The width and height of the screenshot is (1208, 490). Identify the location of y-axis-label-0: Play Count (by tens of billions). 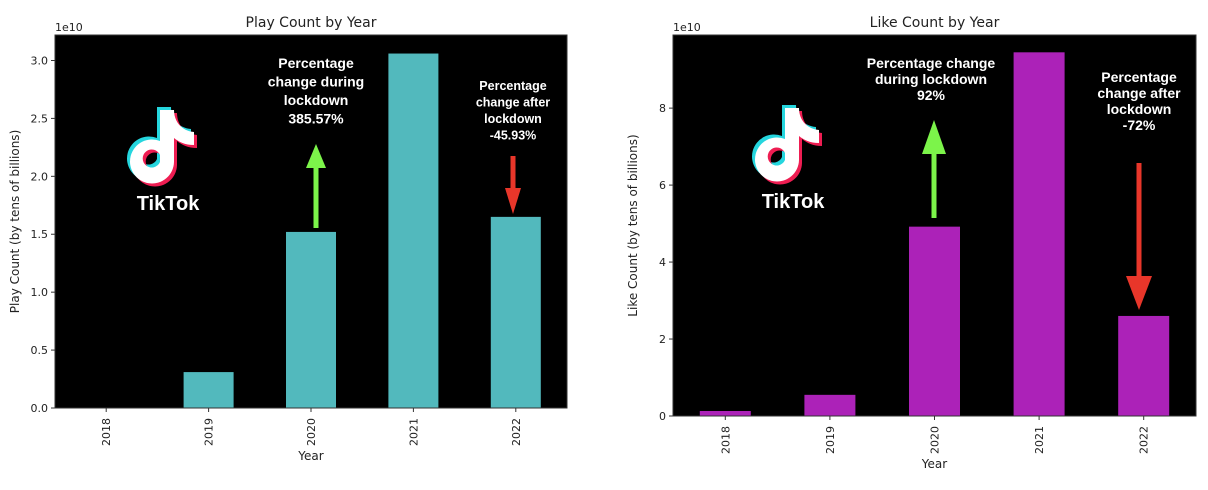
(15, 221).